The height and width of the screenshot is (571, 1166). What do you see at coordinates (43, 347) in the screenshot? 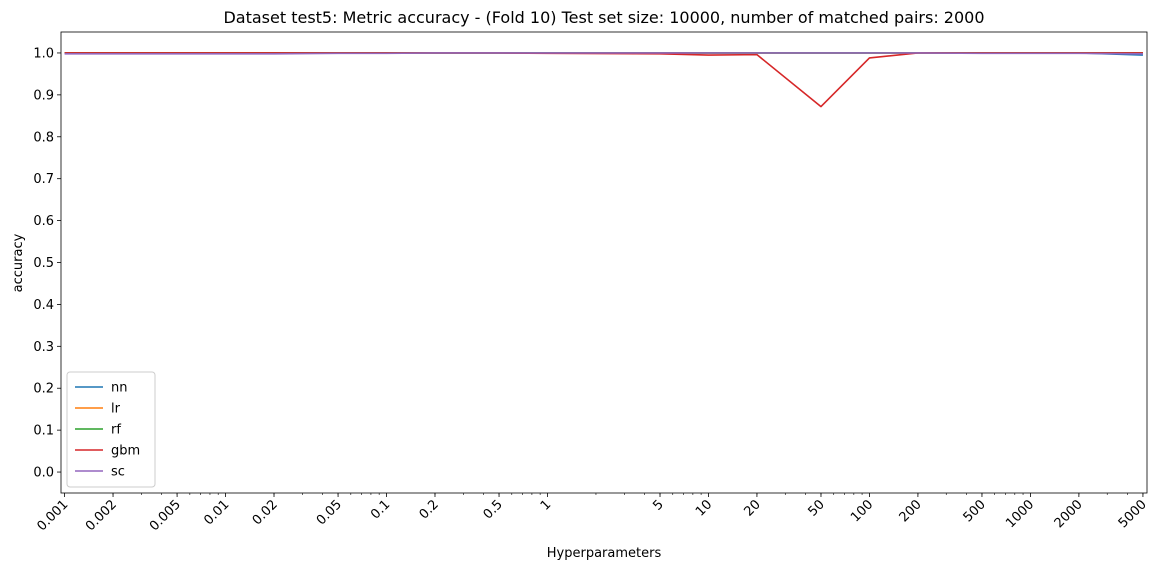
I see `y-tick-label: 0.3` at bounding box center [43, 347].